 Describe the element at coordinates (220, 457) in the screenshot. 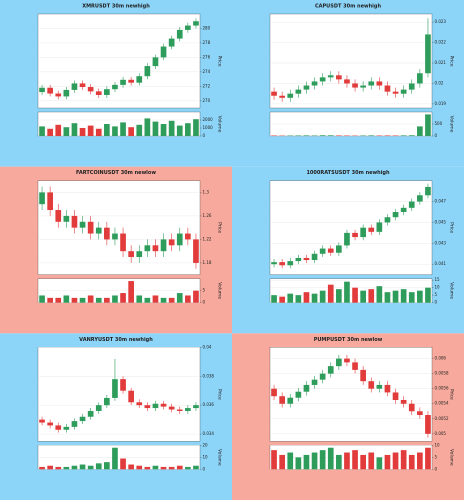

I see `volume-axis-label: Volume` at that location.